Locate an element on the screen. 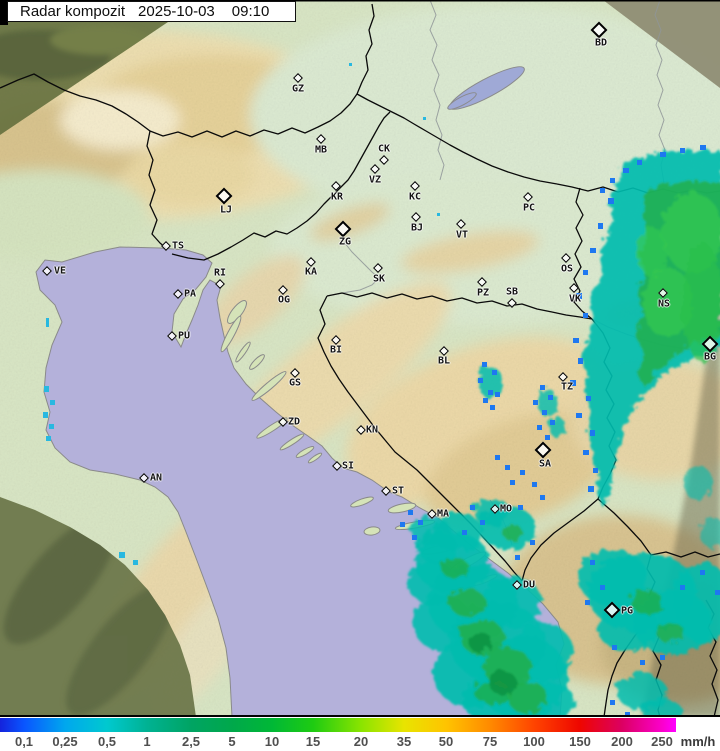 Image resolution: width=720 pixels, height=751 pixels. station-zg-diamond-icon is located at coordinates (343, 229).